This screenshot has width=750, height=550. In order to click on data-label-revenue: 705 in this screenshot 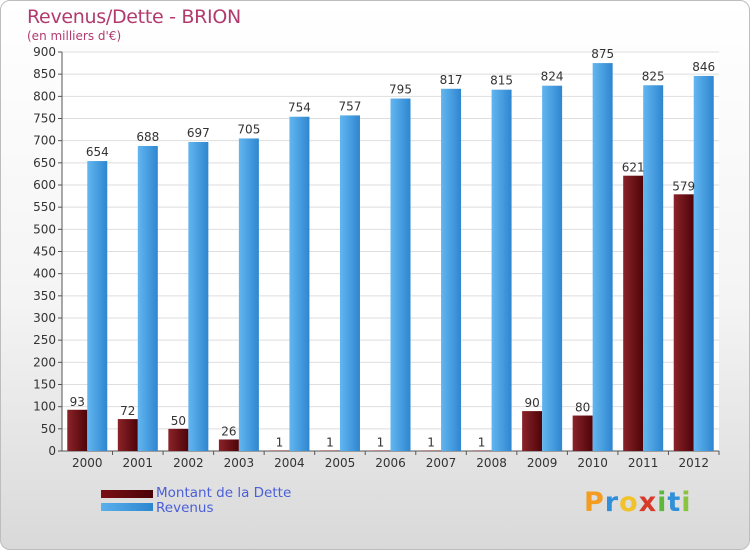, I will do `click(248, 129)`.